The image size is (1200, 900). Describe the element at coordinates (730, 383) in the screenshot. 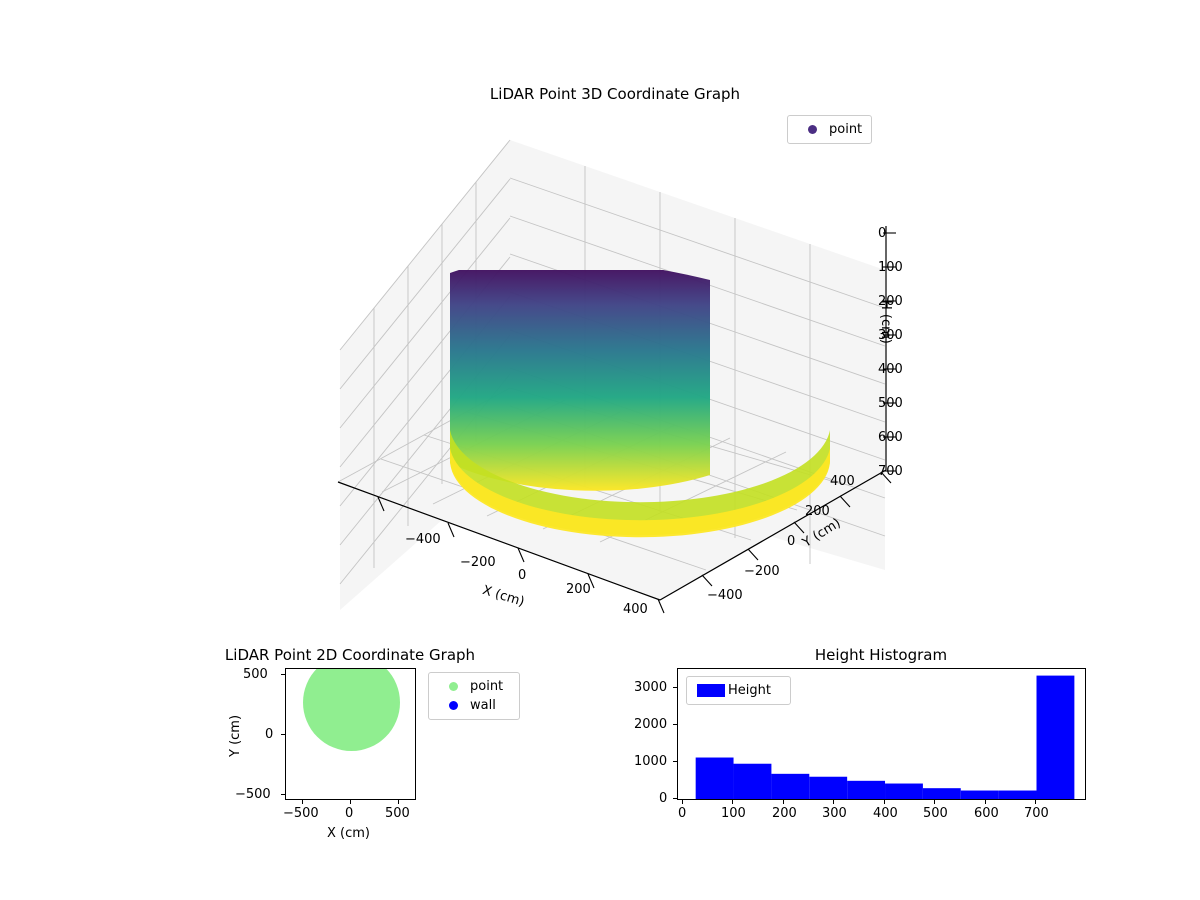

I see `scan-columns-front` at that location.